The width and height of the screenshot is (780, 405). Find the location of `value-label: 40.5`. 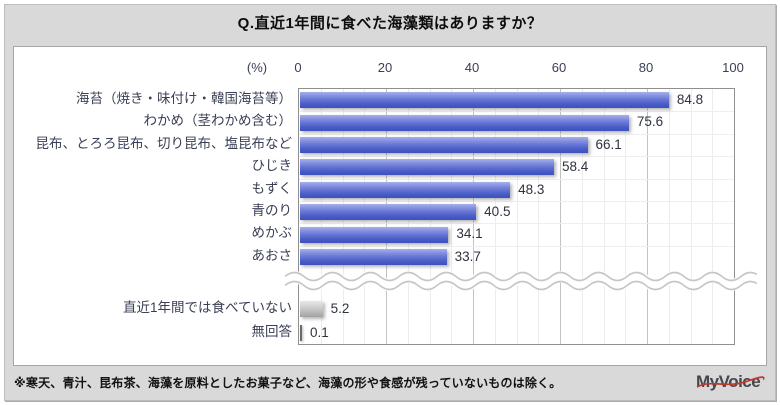

value-label: 40.5 is located at coordinates (497, 211).